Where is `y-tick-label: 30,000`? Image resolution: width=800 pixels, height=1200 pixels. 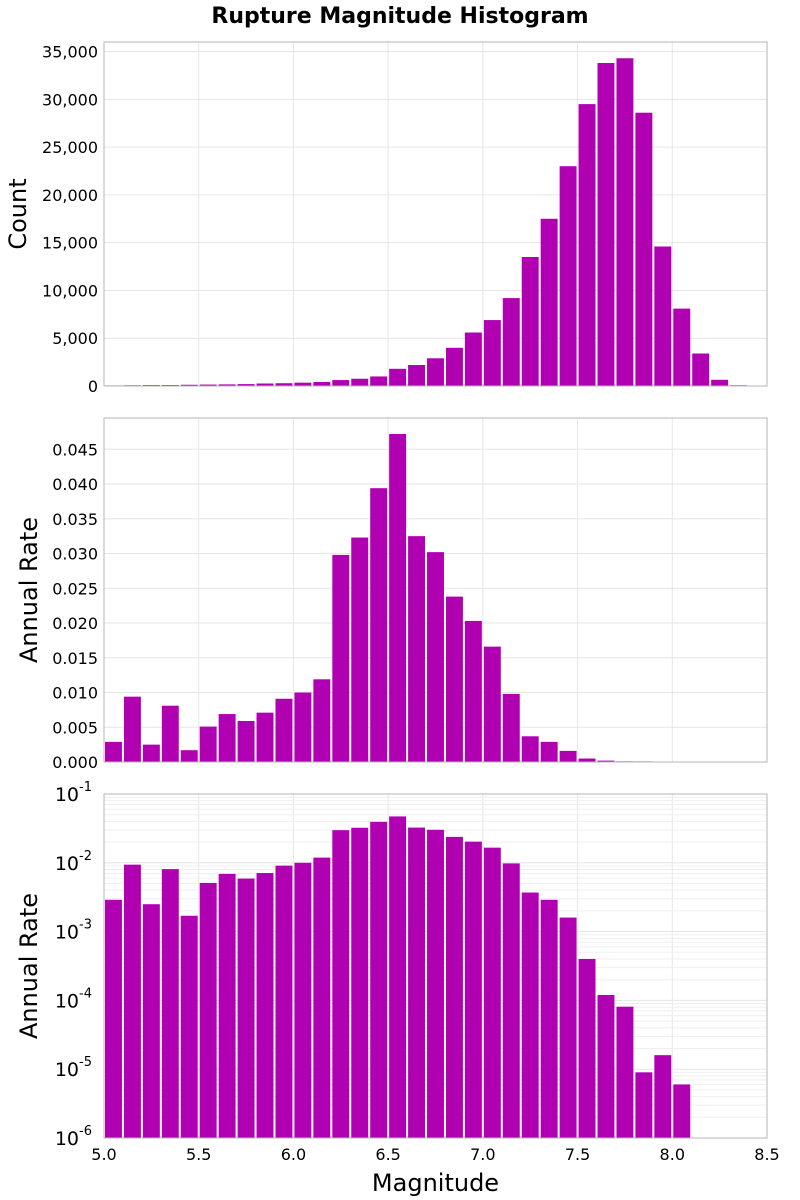
y-tick-label: 30,000 is located at coordinates (70, 99).